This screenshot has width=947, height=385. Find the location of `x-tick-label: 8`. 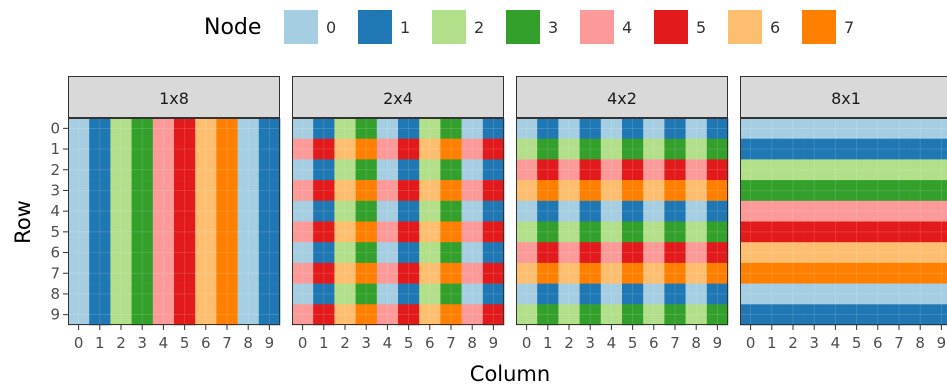

x-tick-label: 8 is located at coordinates (472, 343).